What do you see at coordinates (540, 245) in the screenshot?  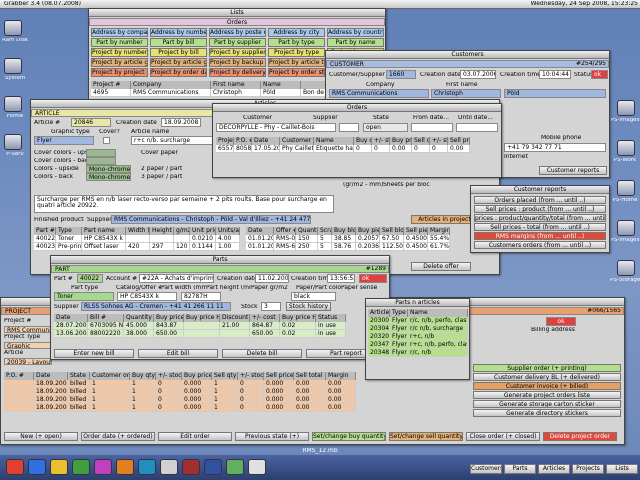 I see `report-button: Customers orders (from ... until ..)` at bounding box center [540, 245].